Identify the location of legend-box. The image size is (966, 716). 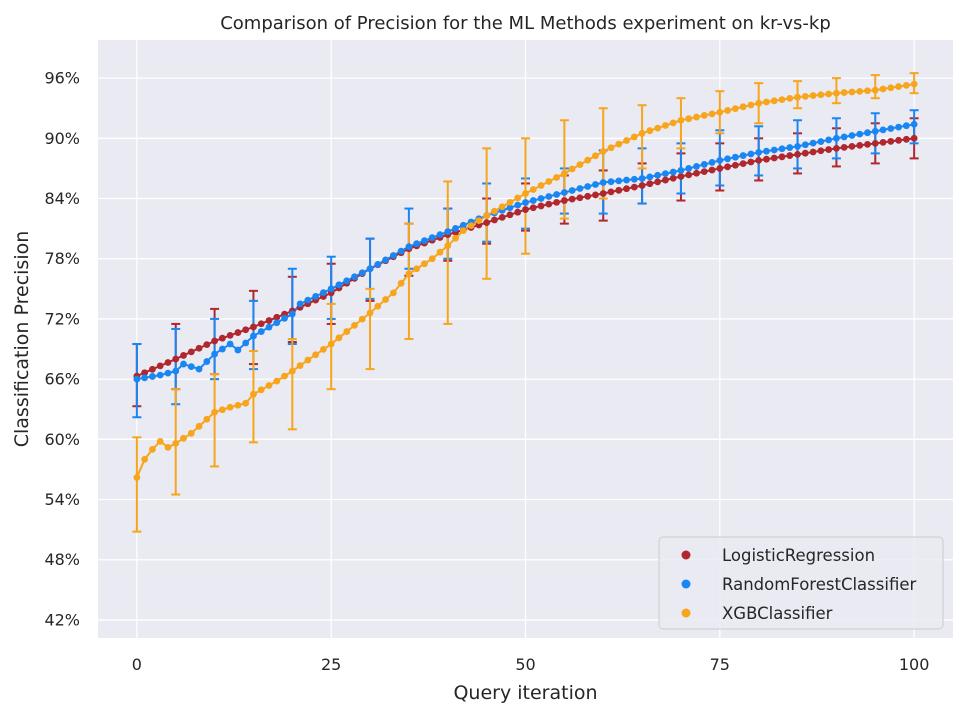
(801, 583).